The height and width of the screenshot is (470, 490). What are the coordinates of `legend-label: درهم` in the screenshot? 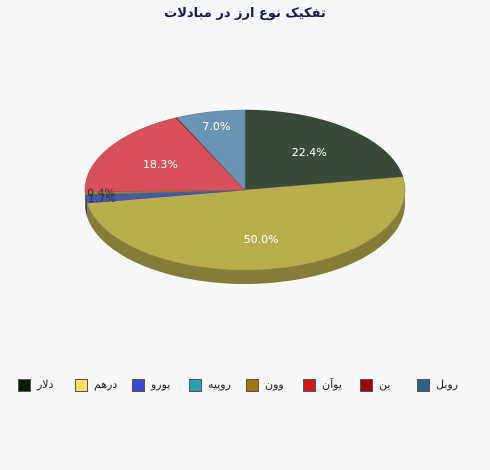 It's located at (106, 384).